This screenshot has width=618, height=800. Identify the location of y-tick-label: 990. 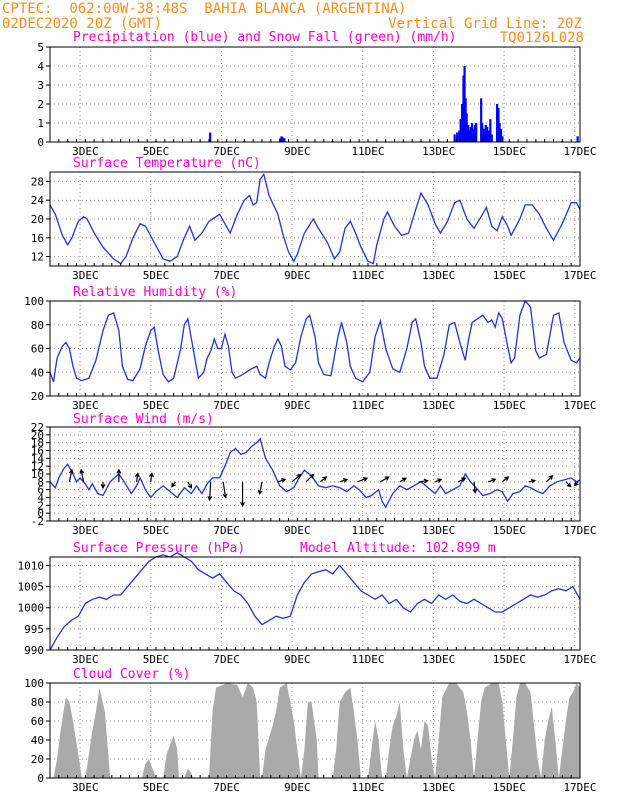
(34, 650).